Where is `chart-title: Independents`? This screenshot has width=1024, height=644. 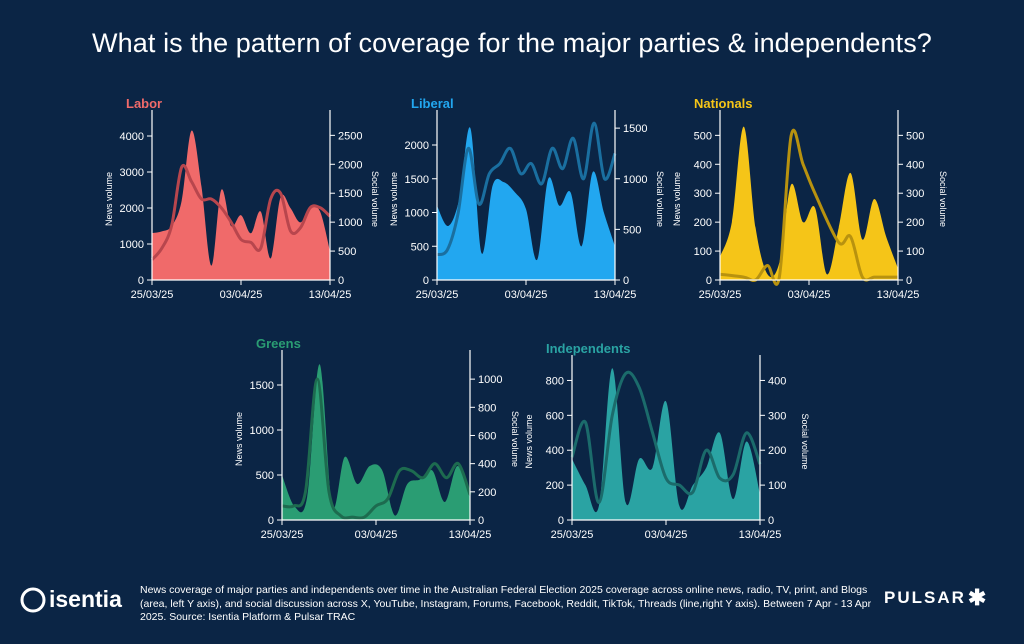 chart-title: Independents is located at coordinates (588, 348).